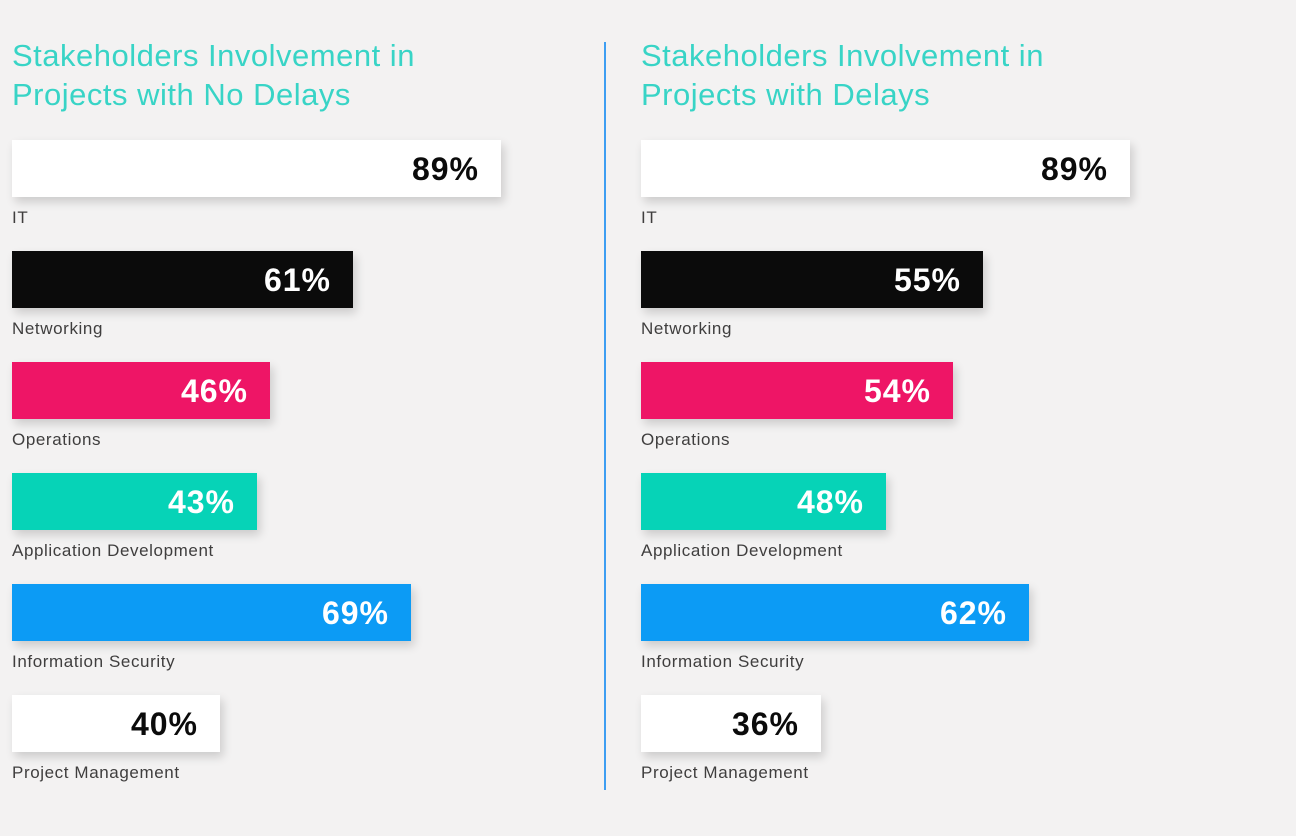 The image size is (1296, 836). What do you see at coordinates (765, 723) in the screenshot?
I see `bar-value-label: 36%` at bounding box center [765, 723].